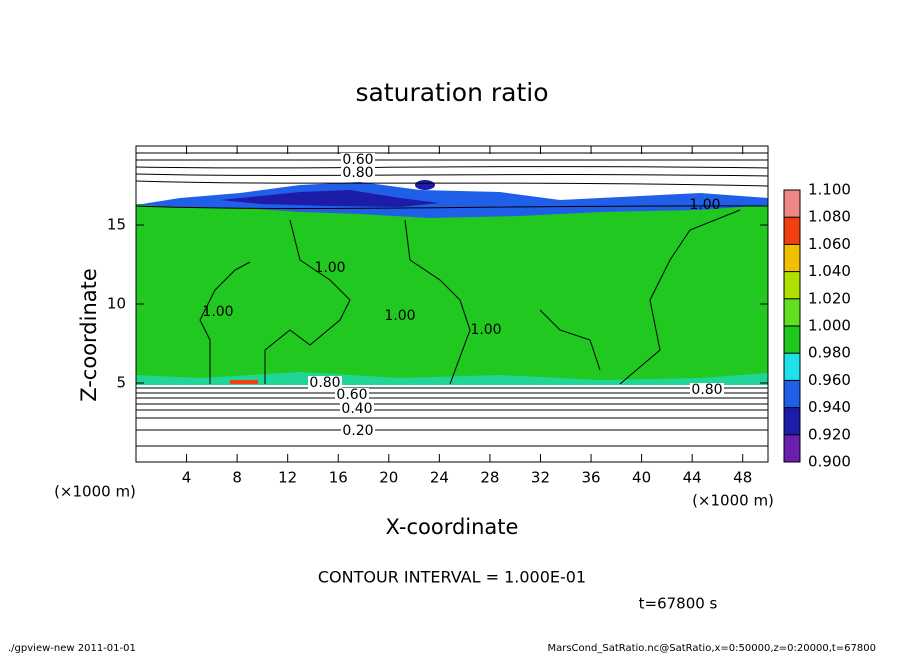 Image resolution: width=904 pixels, height=654 pixels. I want to click on y-tick-label: 5, so click(121, 383).